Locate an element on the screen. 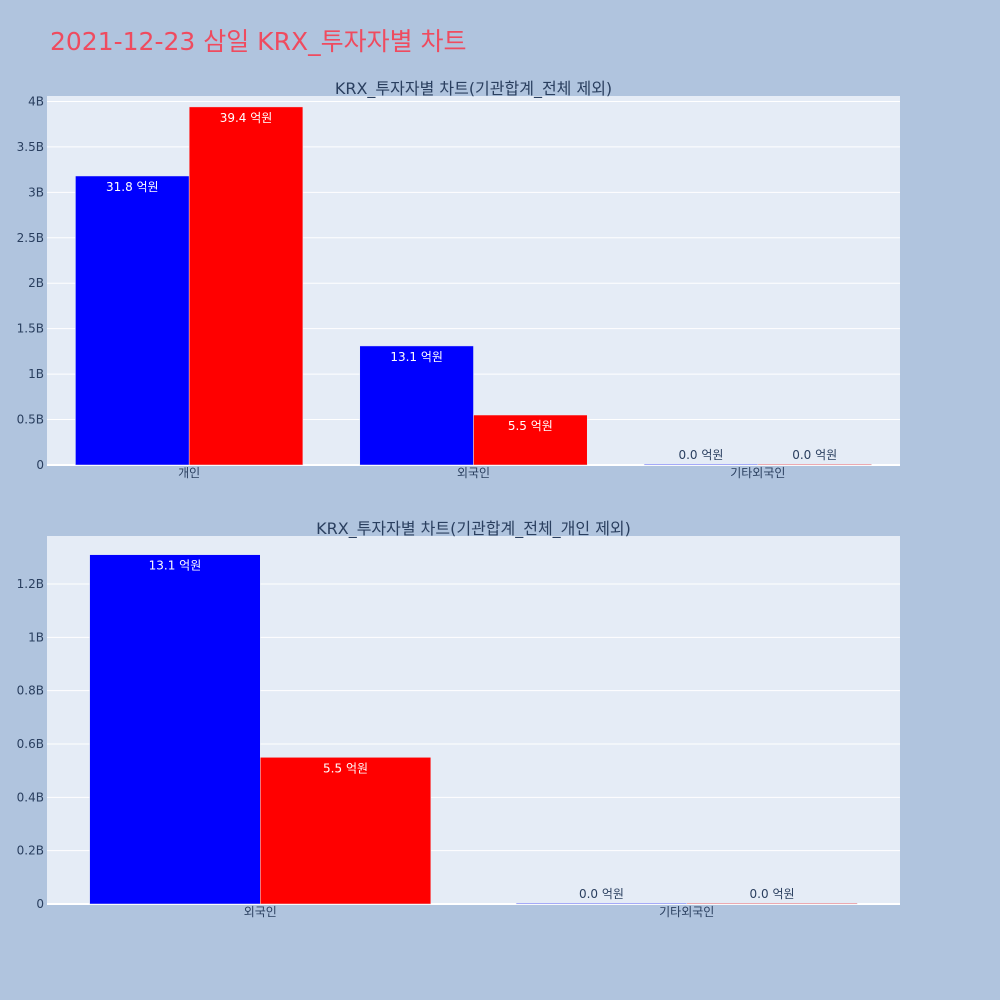 Image resolution: width=1000 pixels, height=1000 pixels. y-tick-label: 3.5B is located at coordinates (30, 147).